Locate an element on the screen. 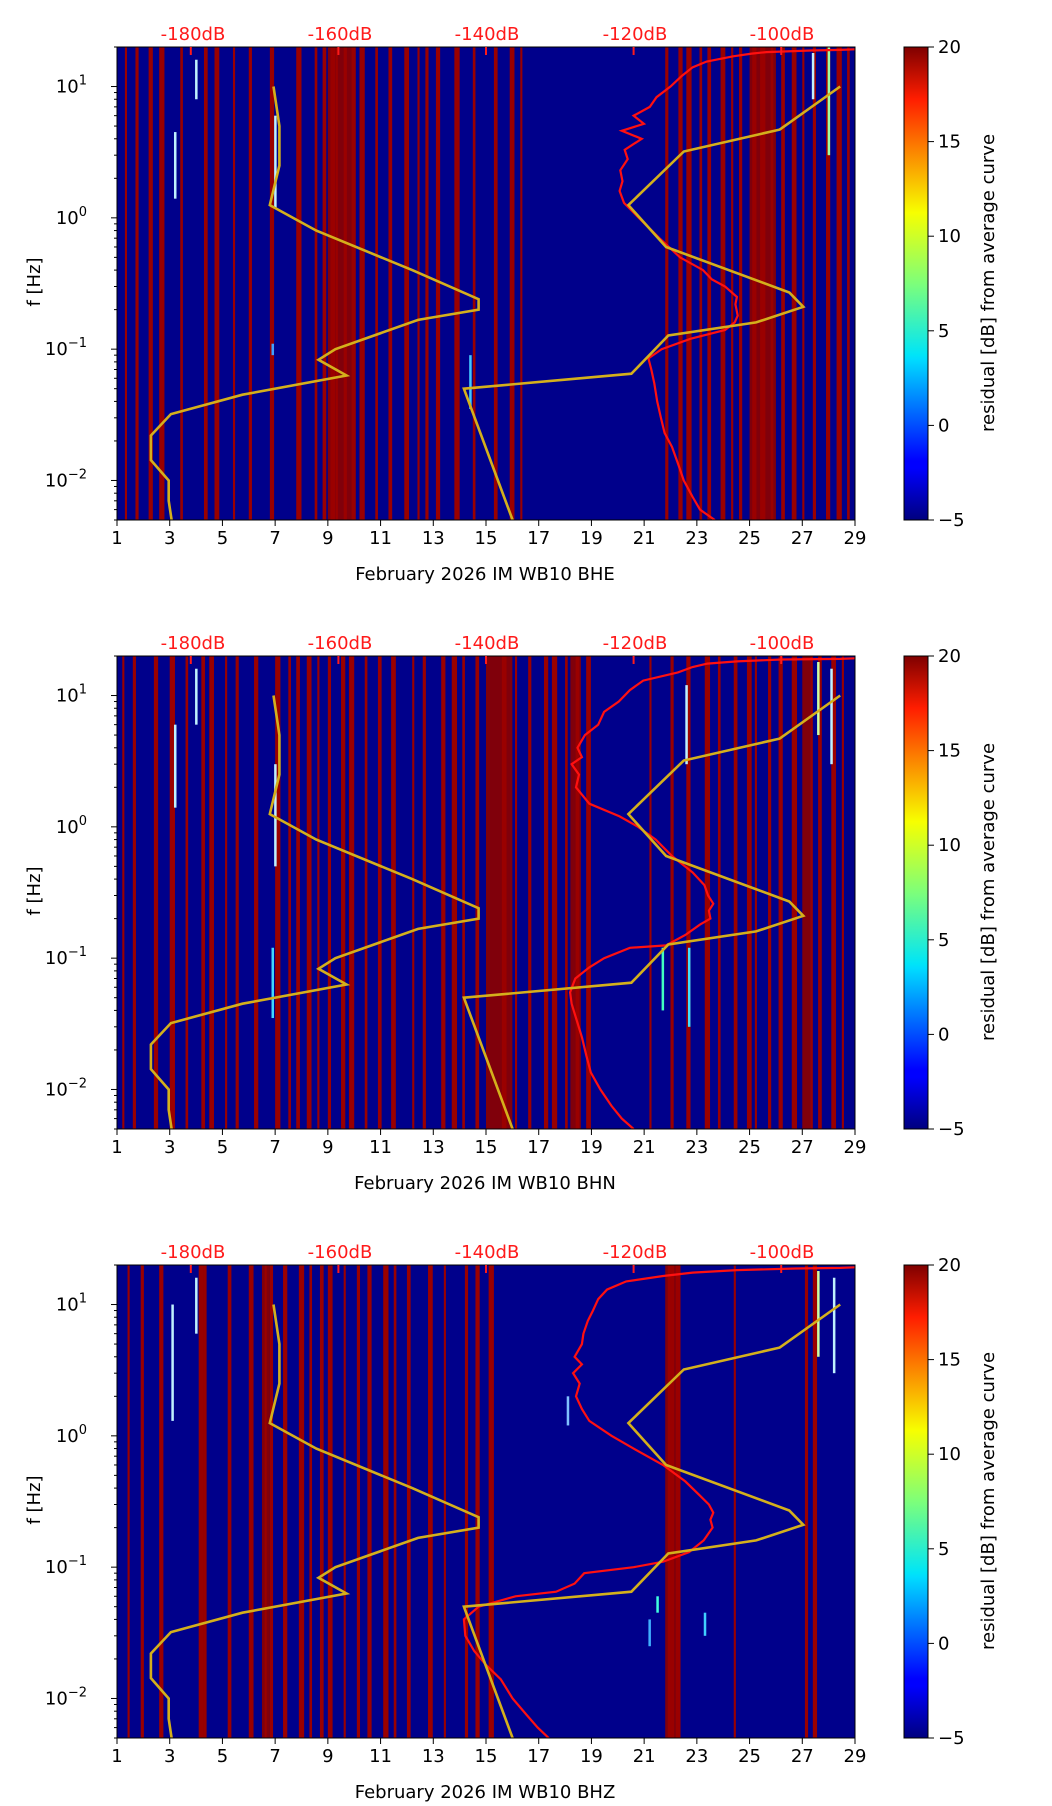  x-tick-label: 23 is located at coordinates (696, 1147).